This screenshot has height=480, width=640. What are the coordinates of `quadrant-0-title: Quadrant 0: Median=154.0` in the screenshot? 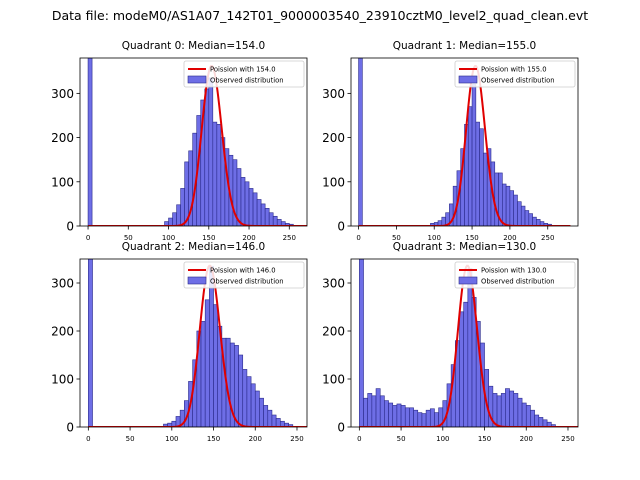 It's located at (193, 46).